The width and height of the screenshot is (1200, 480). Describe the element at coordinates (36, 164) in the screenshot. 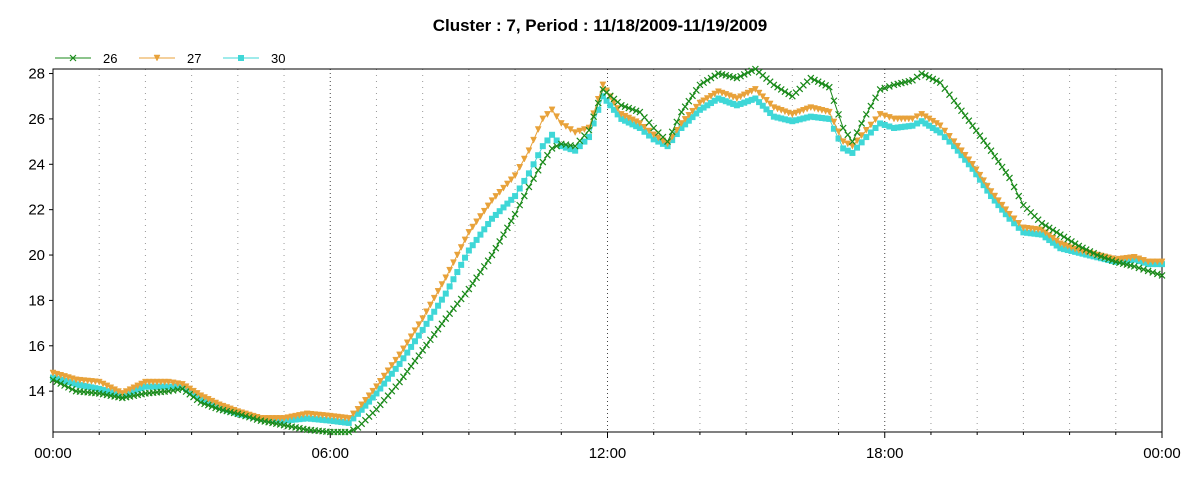

I see `y-tick-label: 24` at that location.